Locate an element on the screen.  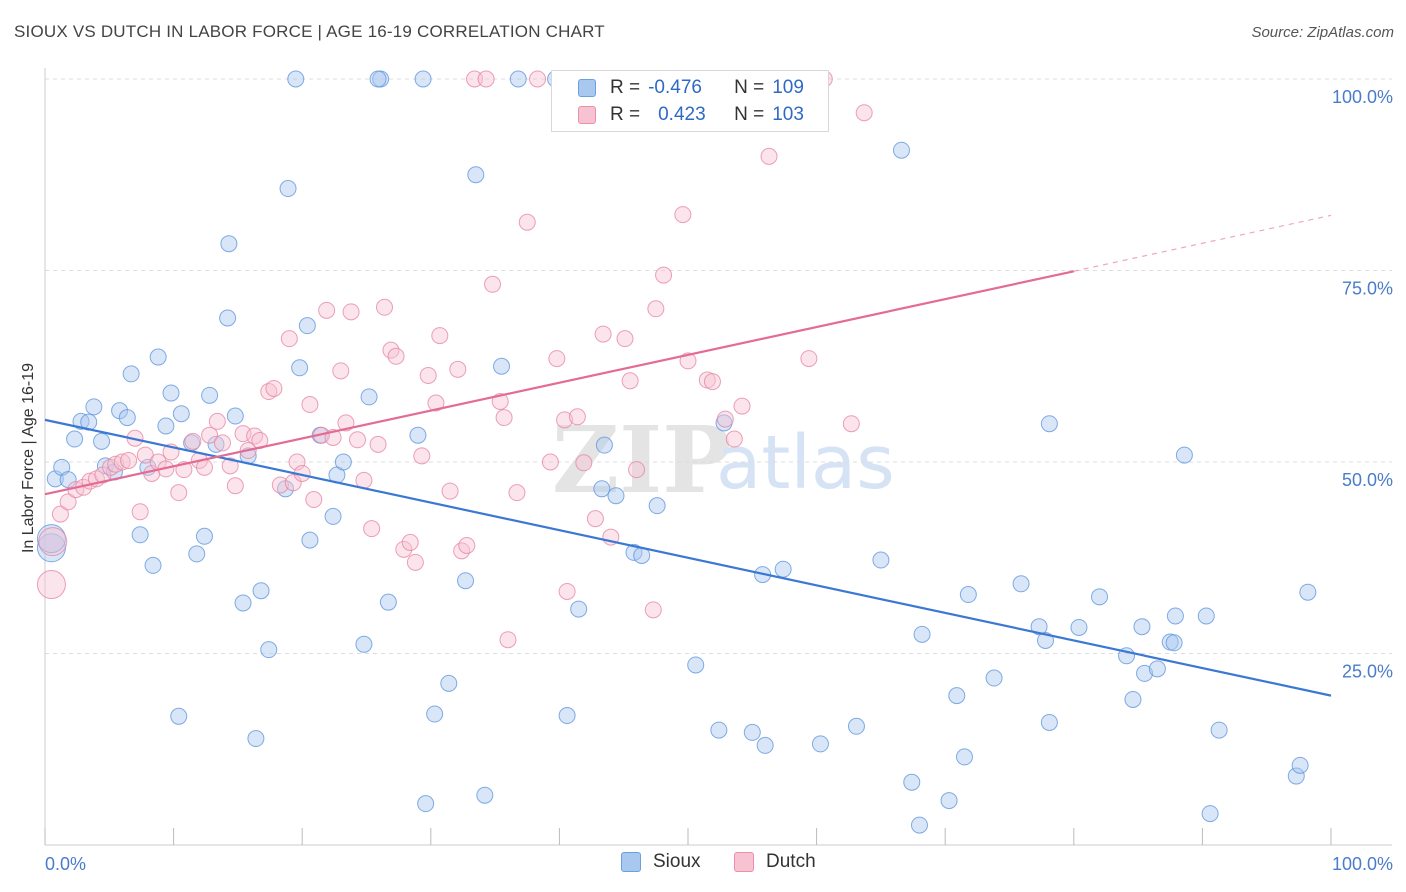
bottom-legend-label: Sioux is located at coordinates (677, 861).